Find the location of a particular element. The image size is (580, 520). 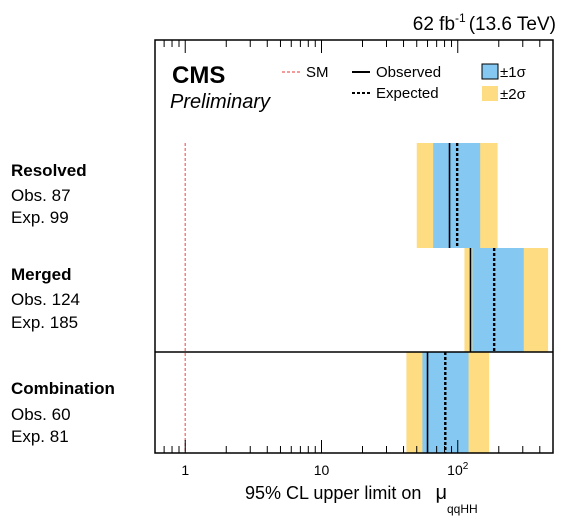

category-obs-merged: Obs. 124 is located at coordinates (45, 299).